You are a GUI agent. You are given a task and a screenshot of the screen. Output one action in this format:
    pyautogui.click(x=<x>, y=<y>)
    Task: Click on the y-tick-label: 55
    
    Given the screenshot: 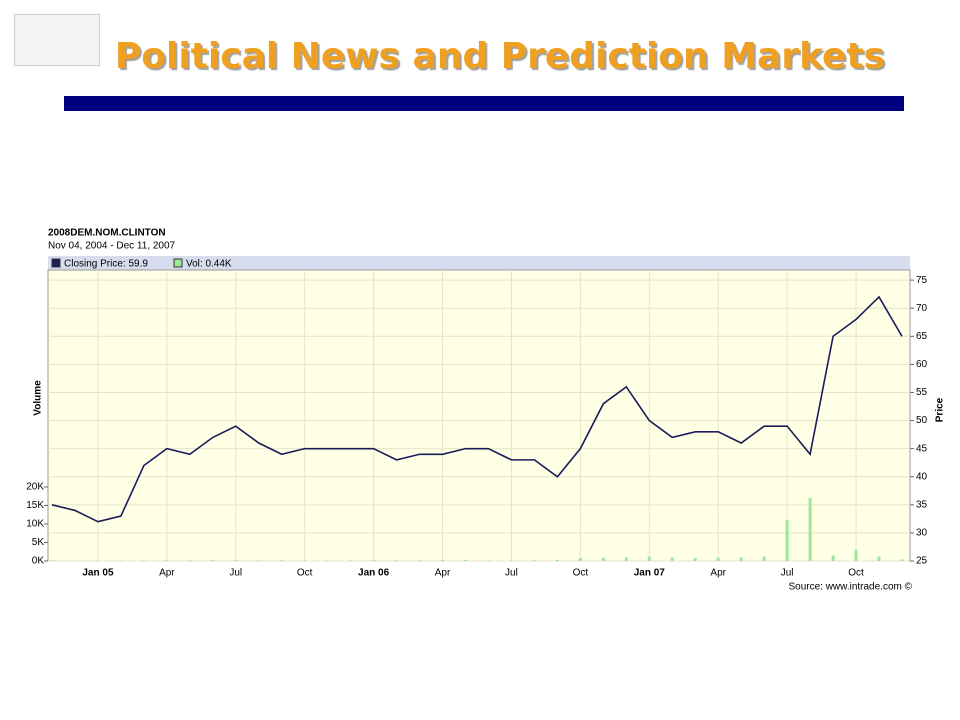 What is the action you would take?
    pyautogui.click(x=922, y=392)
    